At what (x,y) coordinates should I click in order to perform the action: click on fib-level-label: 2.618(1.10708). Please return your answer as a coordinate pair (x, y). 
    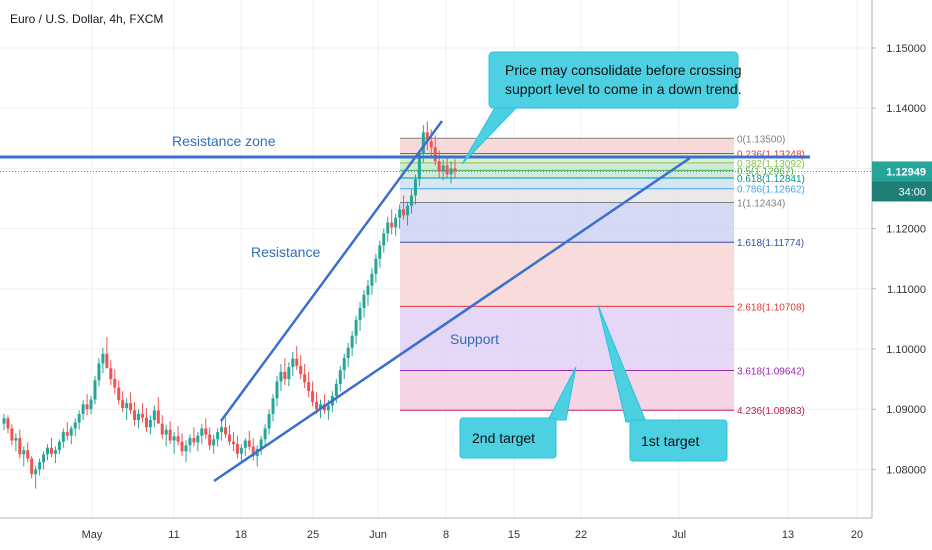
    Looking at the image, I should click on (771, 307).